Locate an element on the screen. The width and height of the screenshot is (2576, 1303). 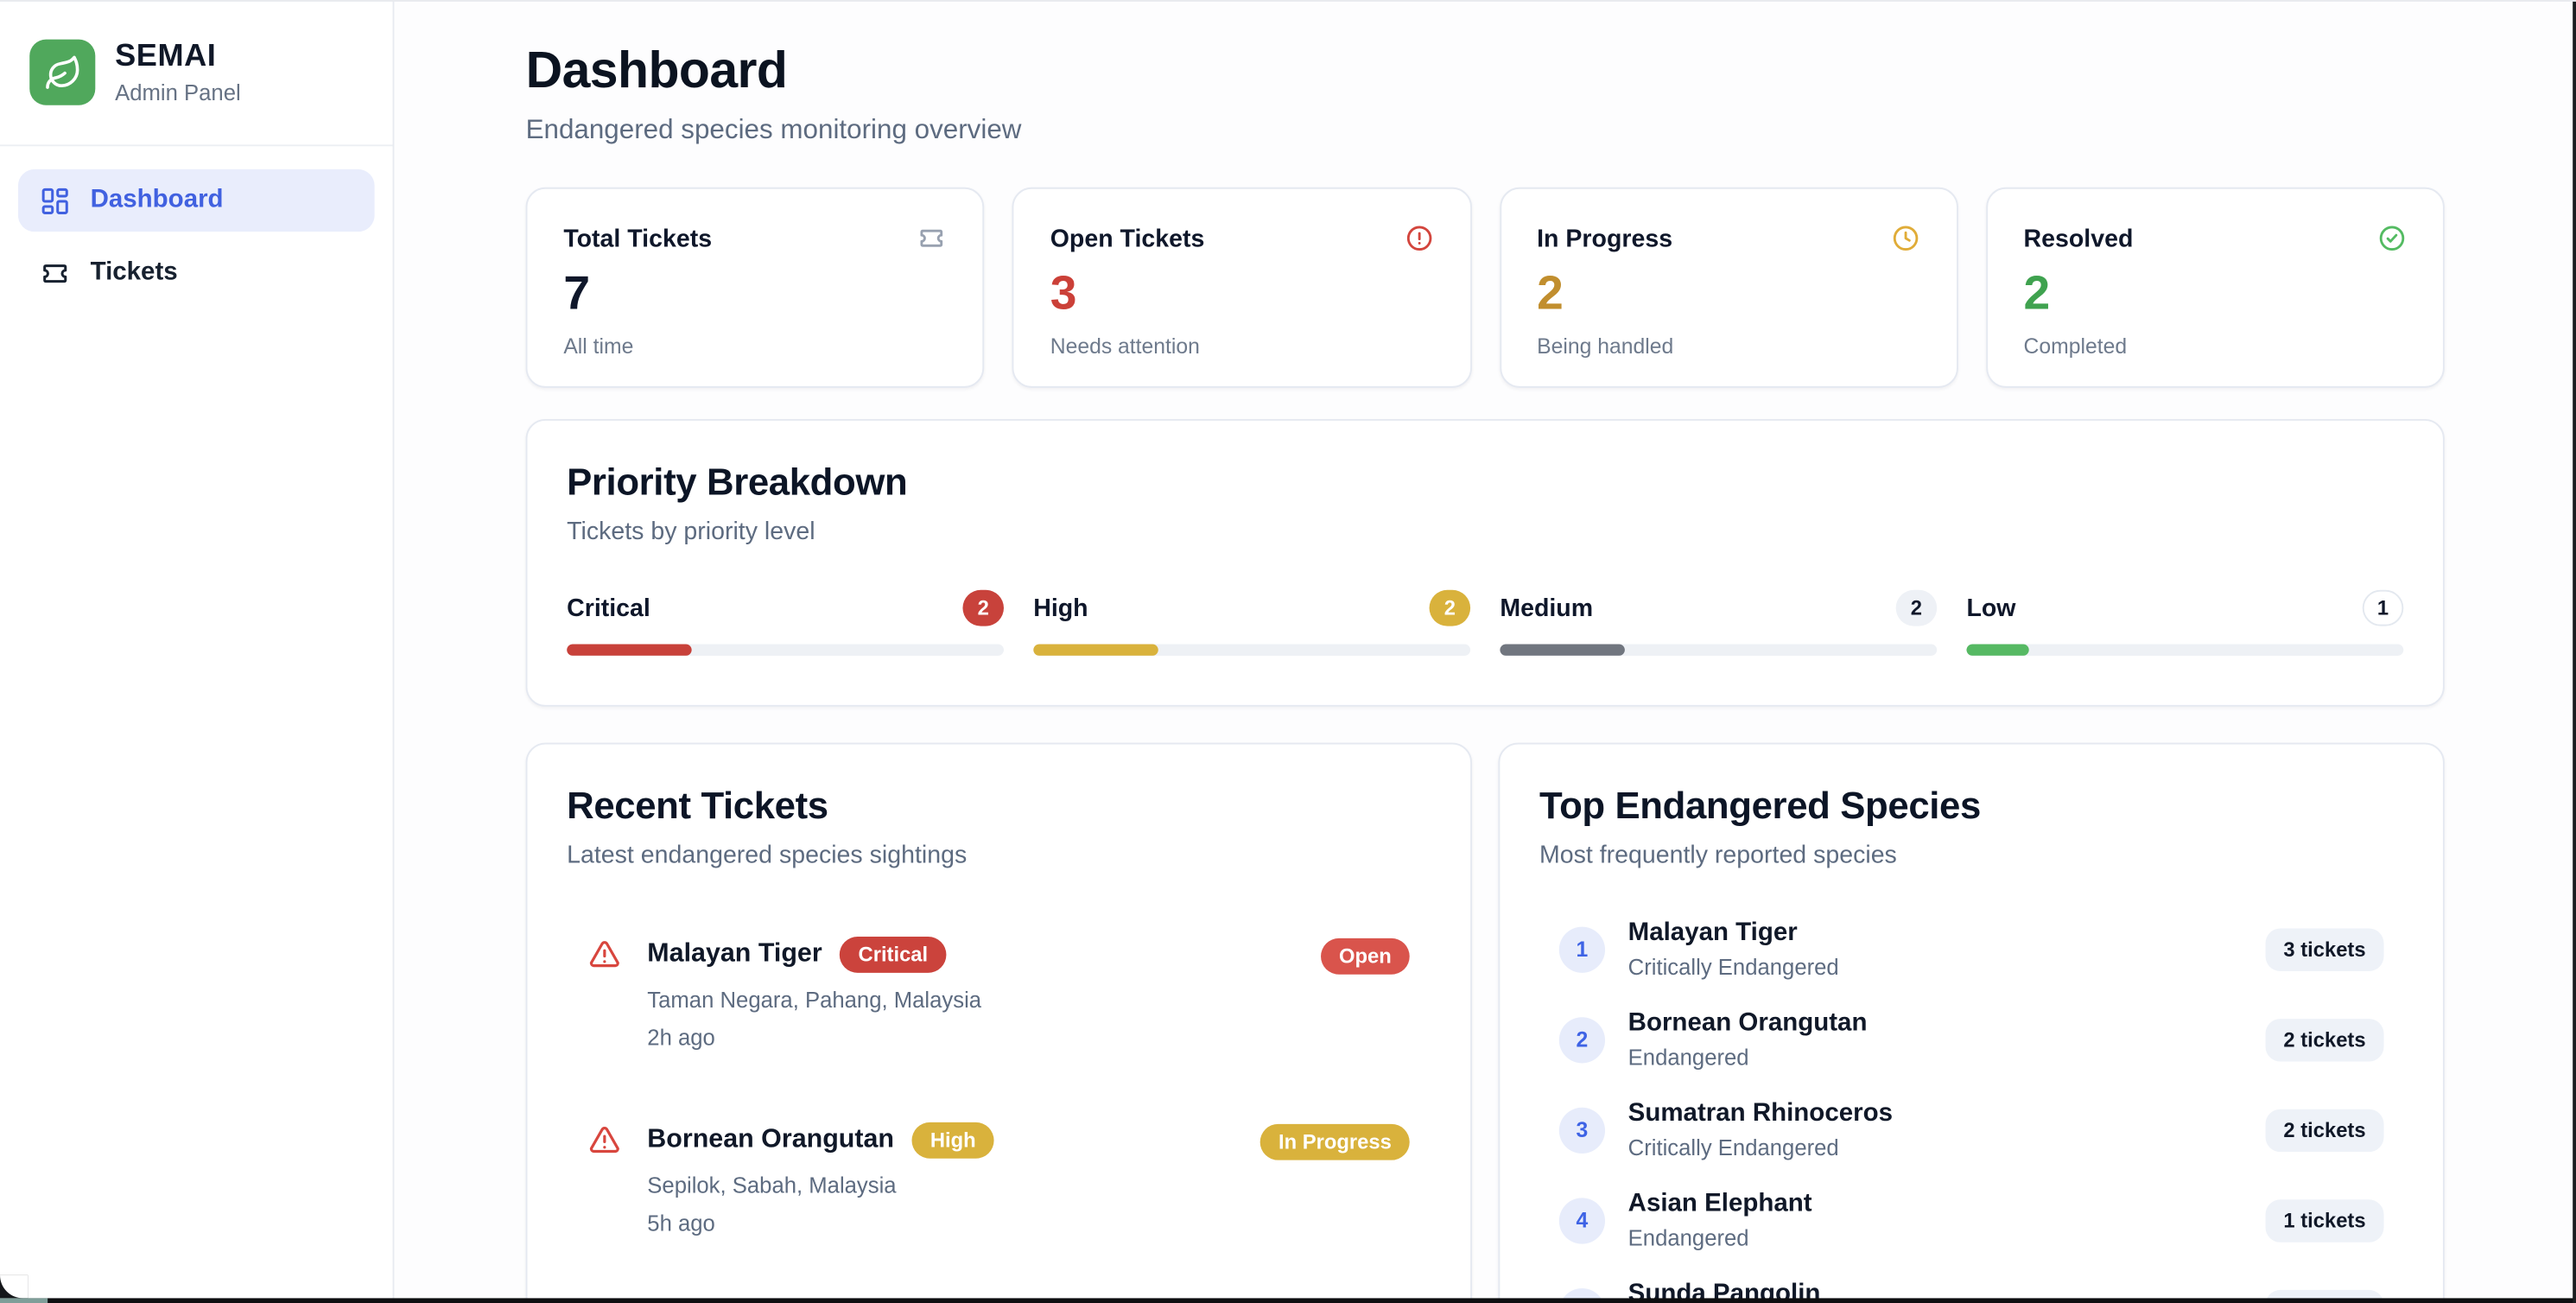
priority-column-high: High 2 is located at coordinates (1252, 622).